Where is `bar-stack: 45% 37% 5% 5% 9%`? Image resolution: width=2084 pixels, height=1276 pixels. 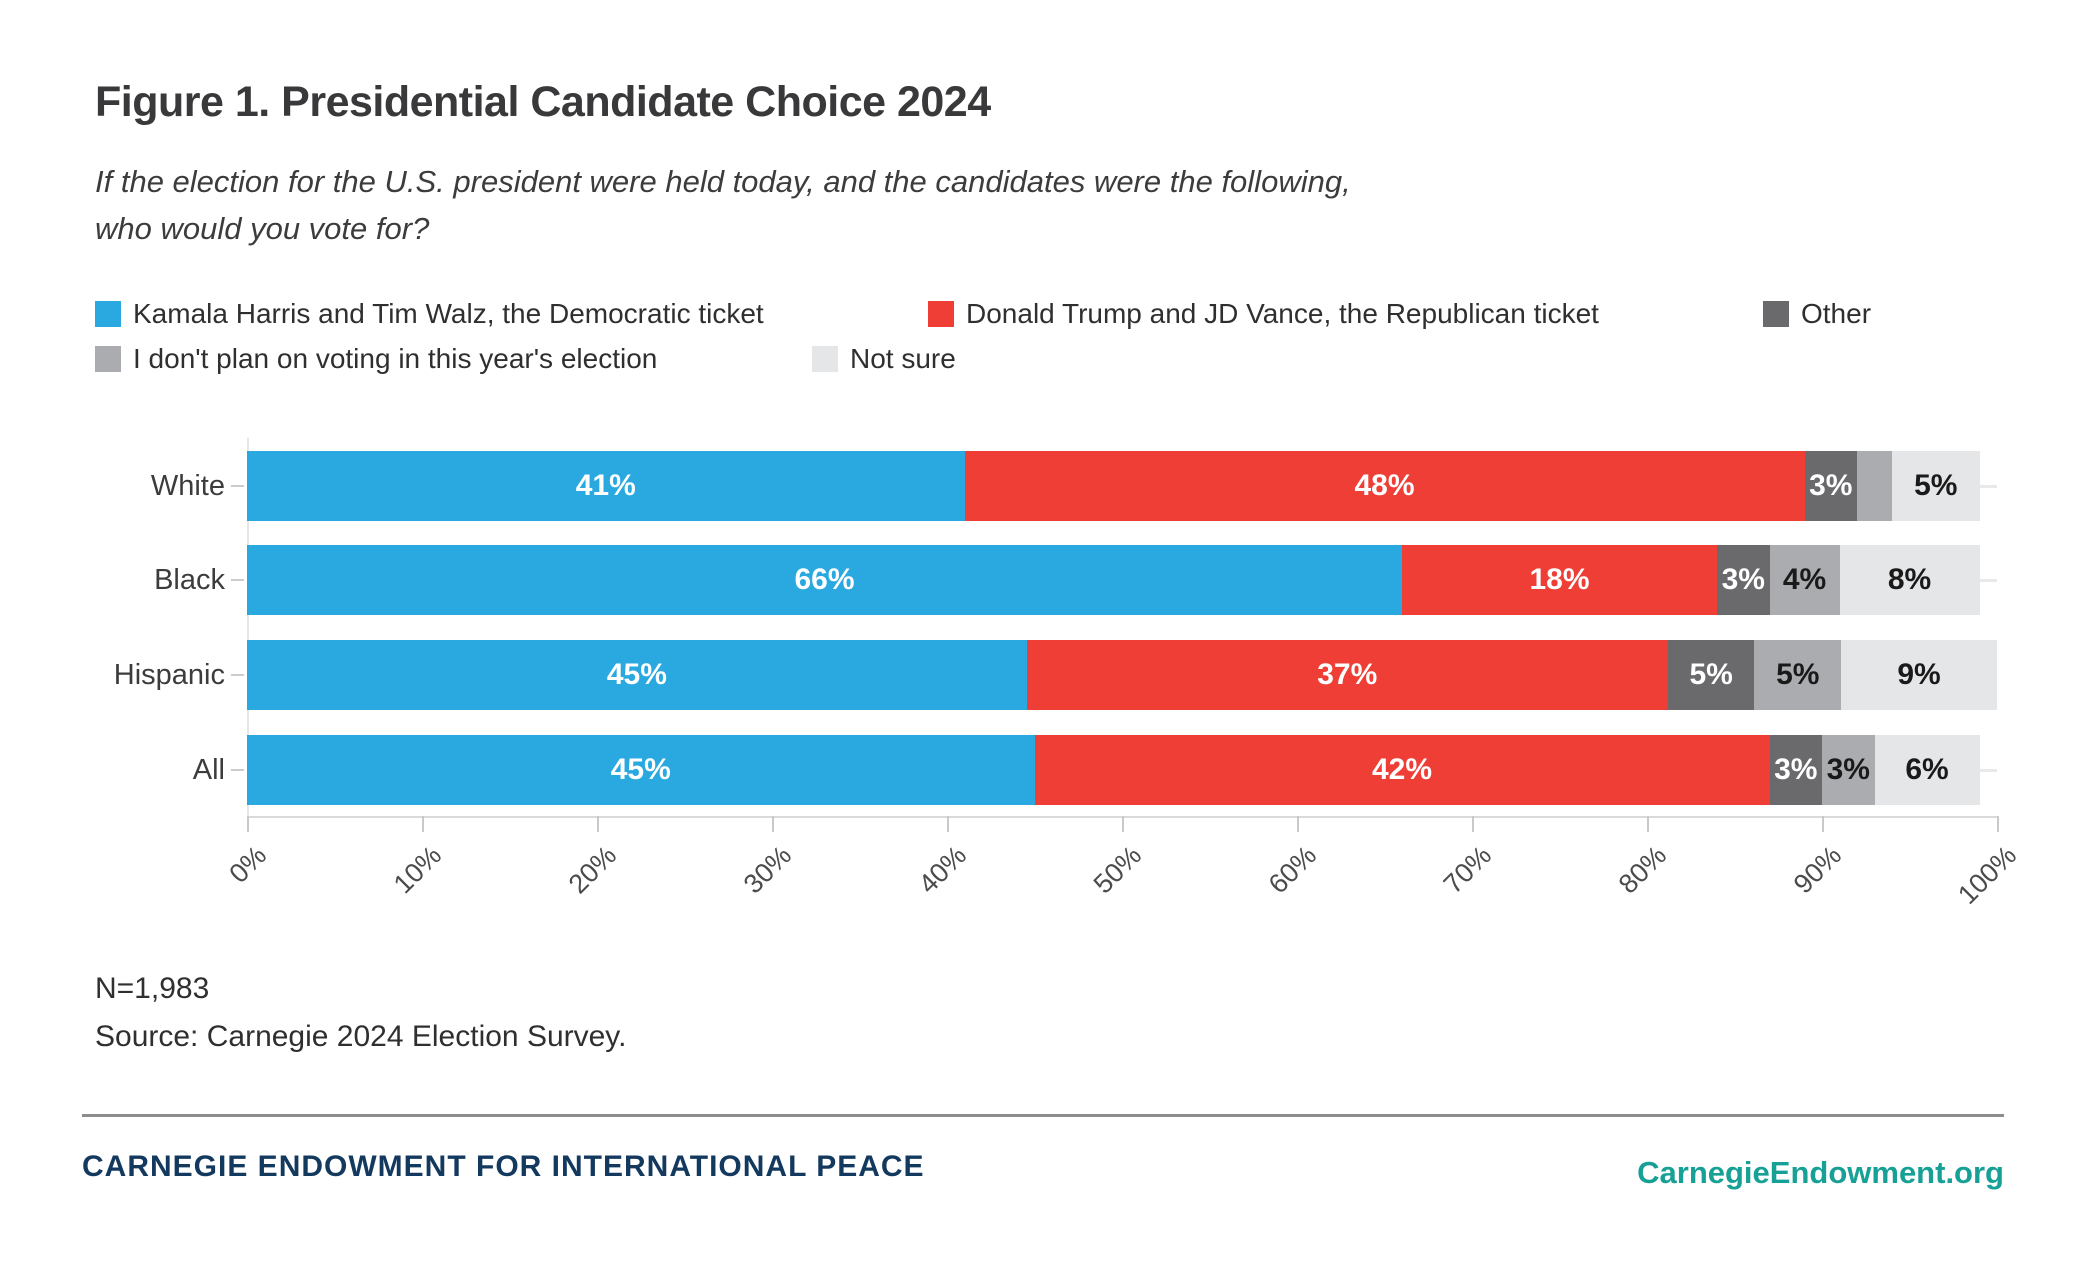
bar-stack: 45% 37% 5% 5% 9% is located at coordinates (1122, 675).